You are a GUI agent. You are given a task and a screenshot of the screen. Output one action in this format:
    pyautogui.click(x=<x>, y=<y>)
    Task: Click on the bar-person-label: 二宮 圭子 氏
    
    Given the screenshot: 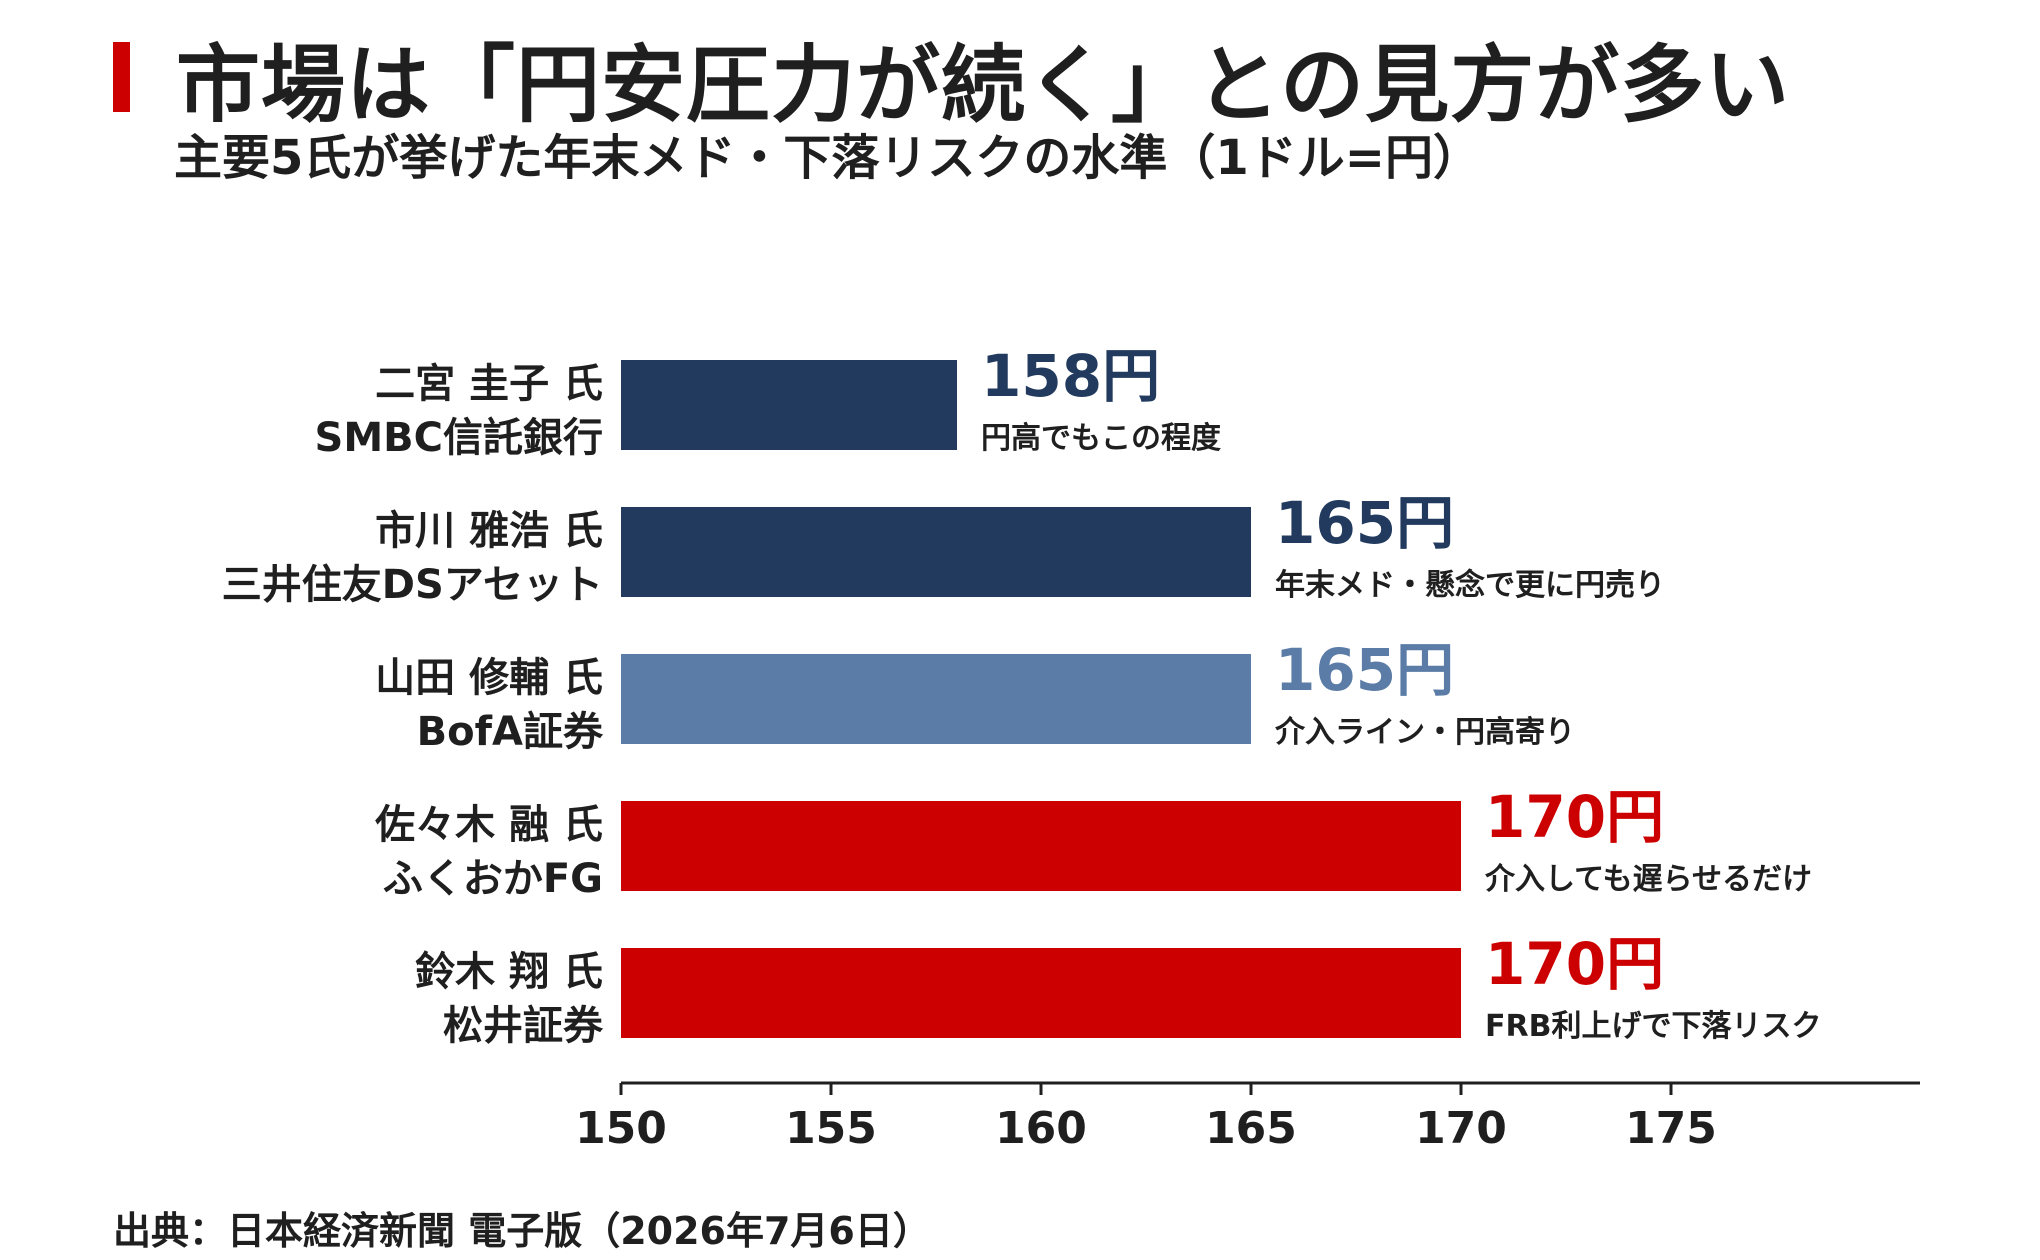 What is the action you would take?
    pyautogui.click(x=489, y=384)
    